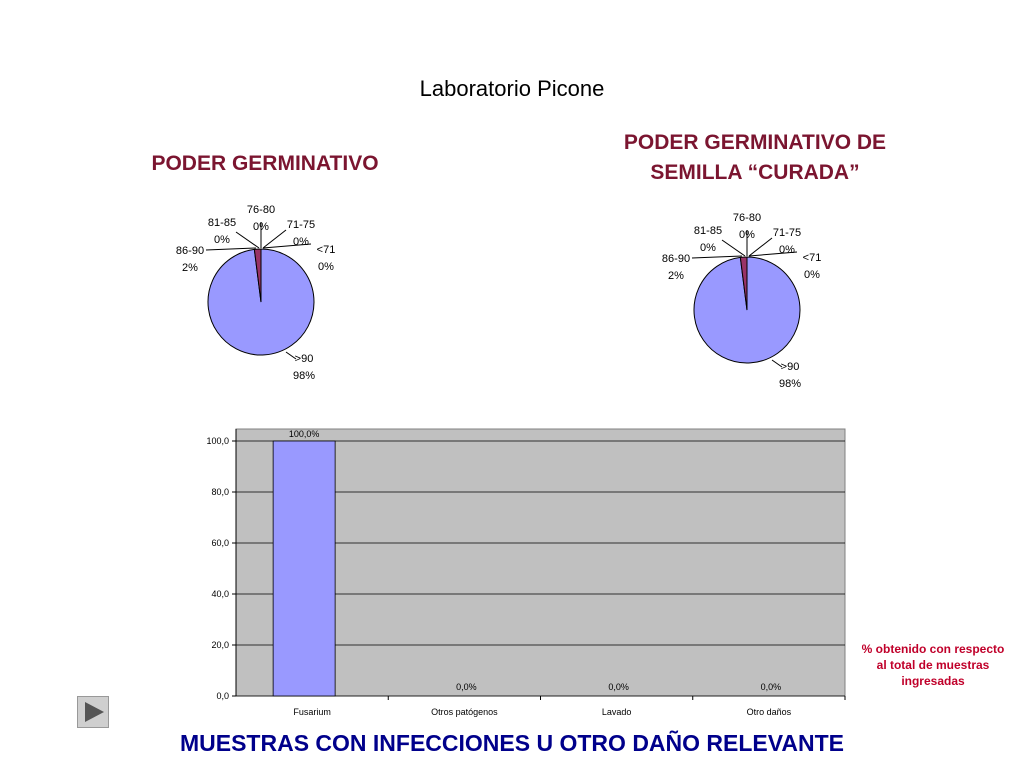 This screenshot has height=768, width=1024. What do you see at coordinates (220, 543) in the screenshot?
I see `y-tick-label: 60,0` at bounding box center [220, 543].